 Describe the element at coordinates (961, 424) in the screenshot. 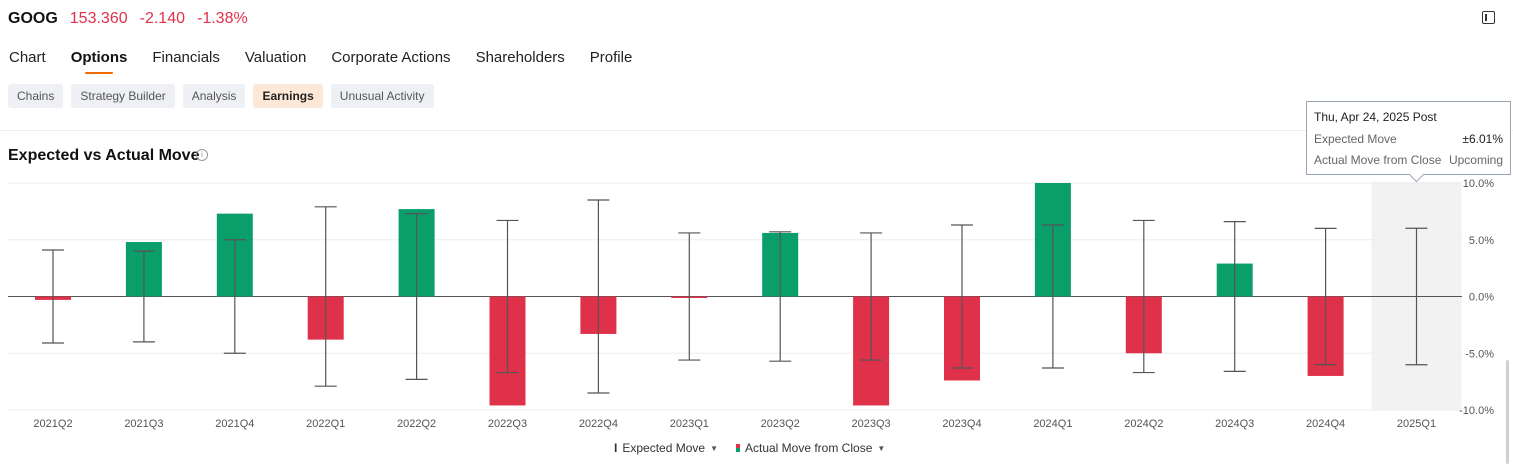

I see `x-tick-label: 2023Q4` at that location.